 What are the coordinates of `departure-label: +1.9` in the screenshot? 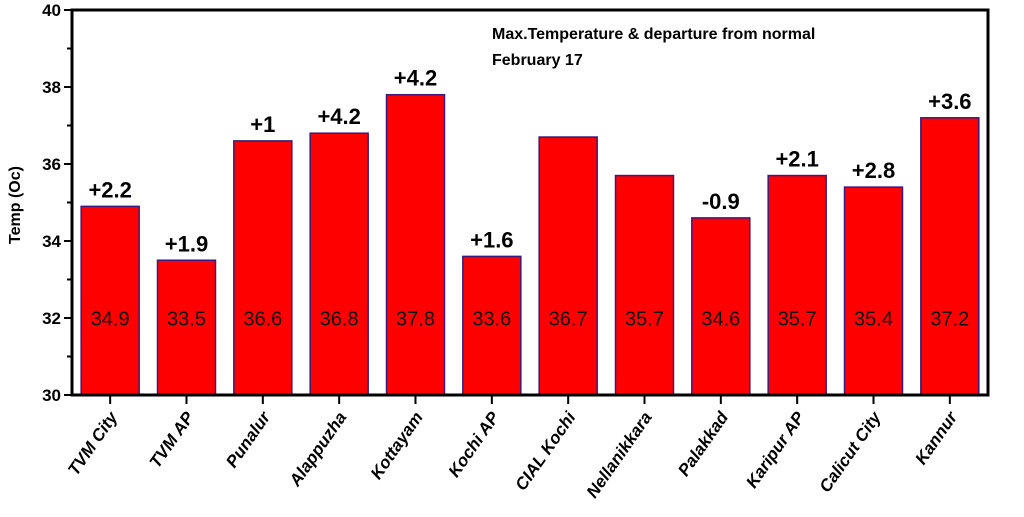 It's located at (186, 243).